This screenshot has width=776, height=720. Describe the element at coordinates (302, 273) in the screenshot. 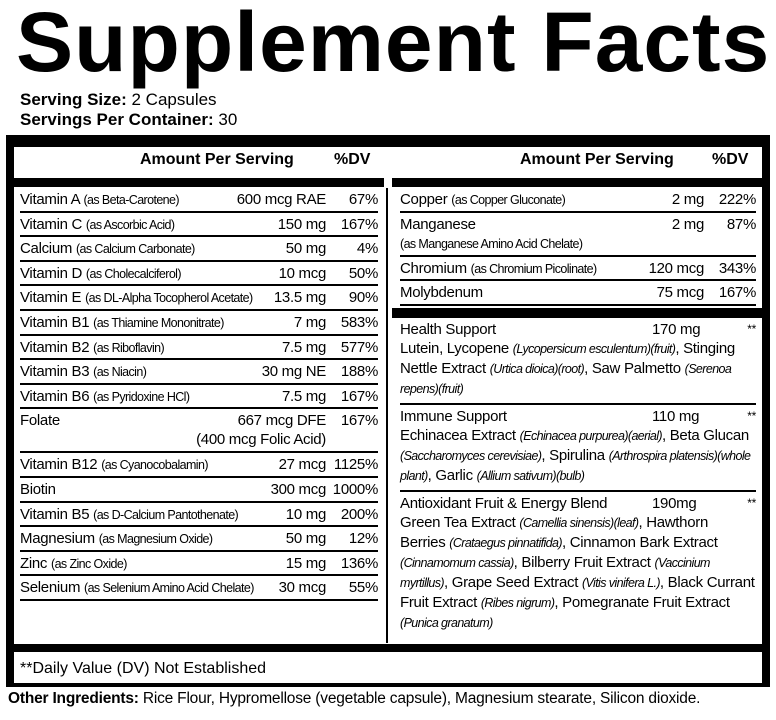

I see `amount-value: 10 mcg` at that location.